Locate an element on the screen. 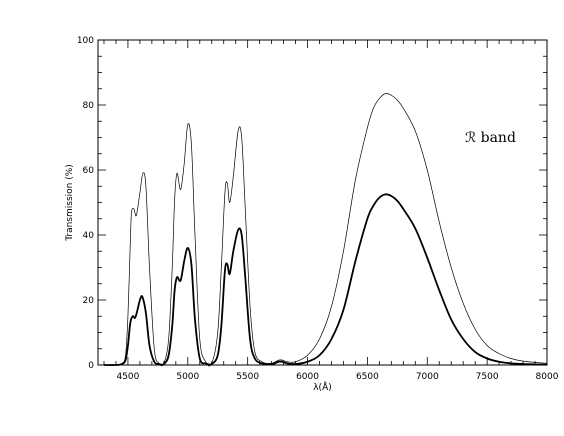  x-tick-label: 8000 is located at coordinates (547, 377).